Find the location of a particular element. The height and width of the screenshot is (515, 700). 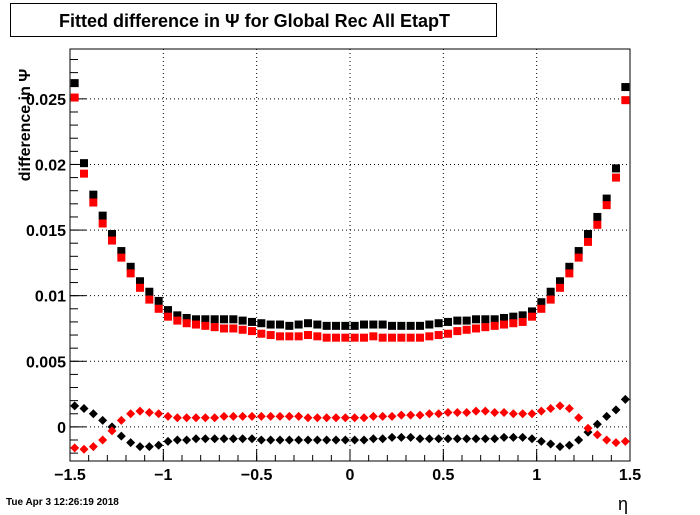

x-tick-label: 1 is located at coordinates (536, 475).